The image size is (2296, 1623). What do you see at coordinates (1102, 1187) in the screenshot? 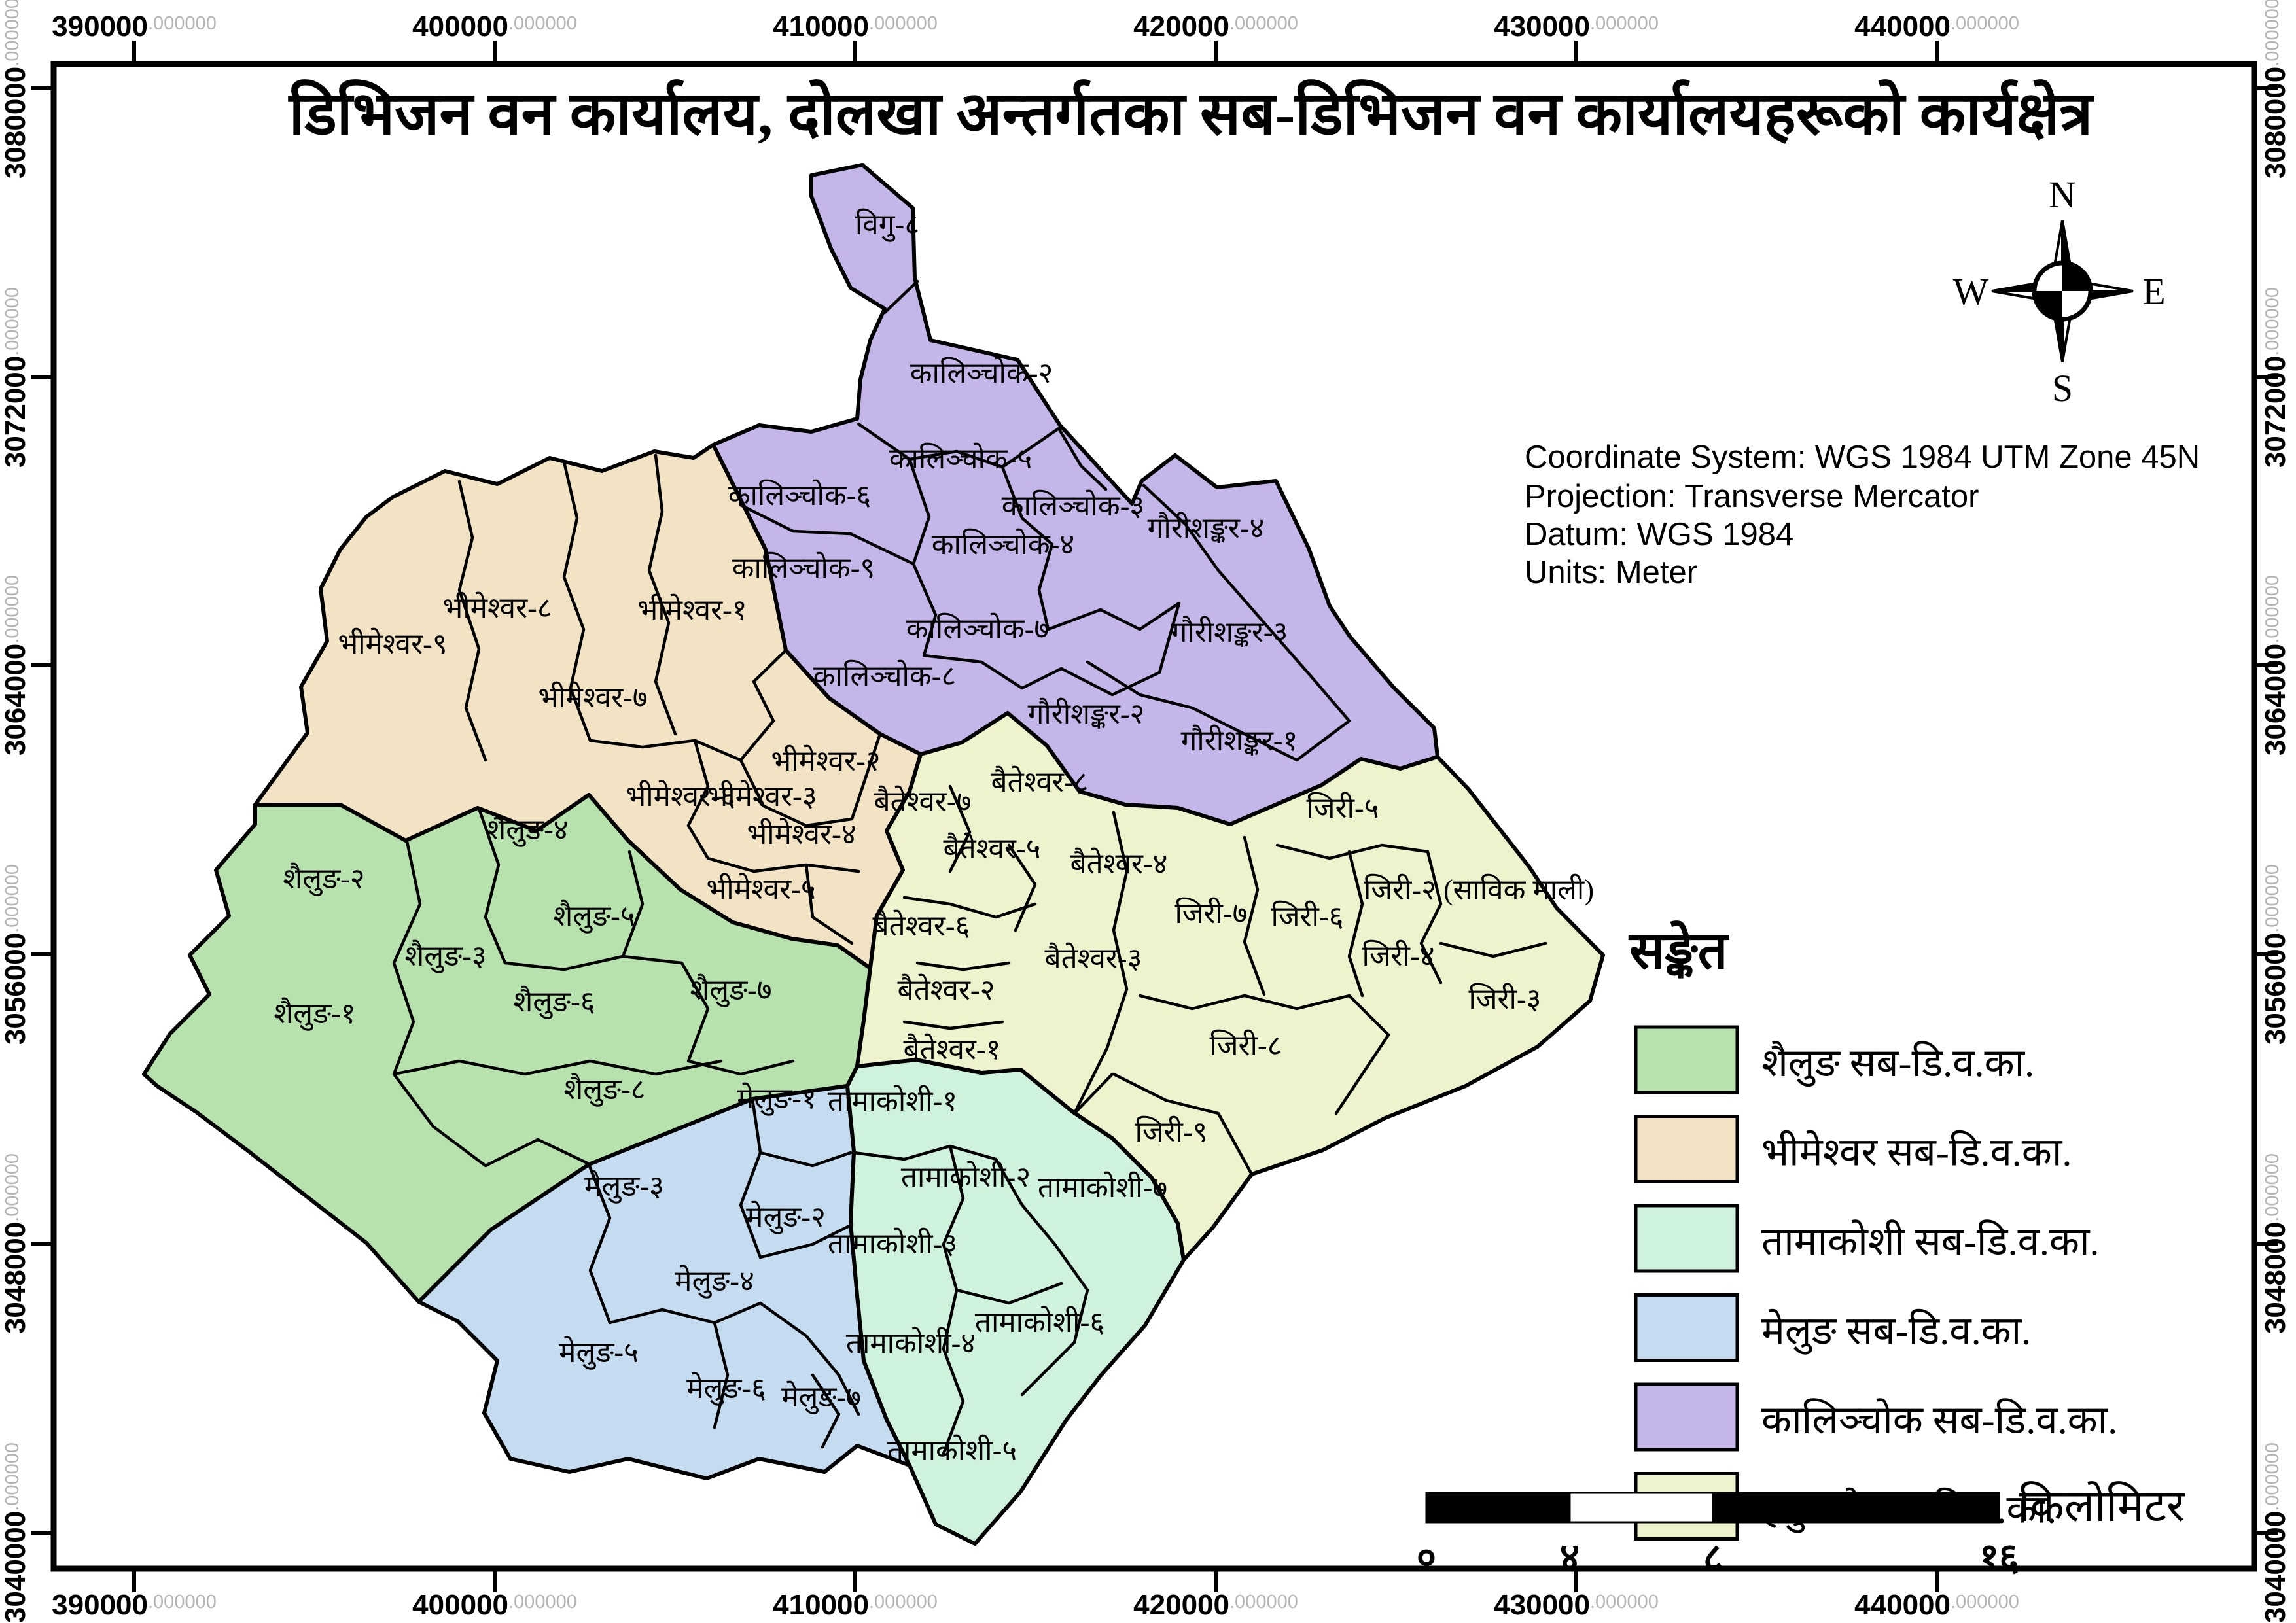
I see `ward-label: तामाकोशी-७` at bounding box center [1102, 1187].